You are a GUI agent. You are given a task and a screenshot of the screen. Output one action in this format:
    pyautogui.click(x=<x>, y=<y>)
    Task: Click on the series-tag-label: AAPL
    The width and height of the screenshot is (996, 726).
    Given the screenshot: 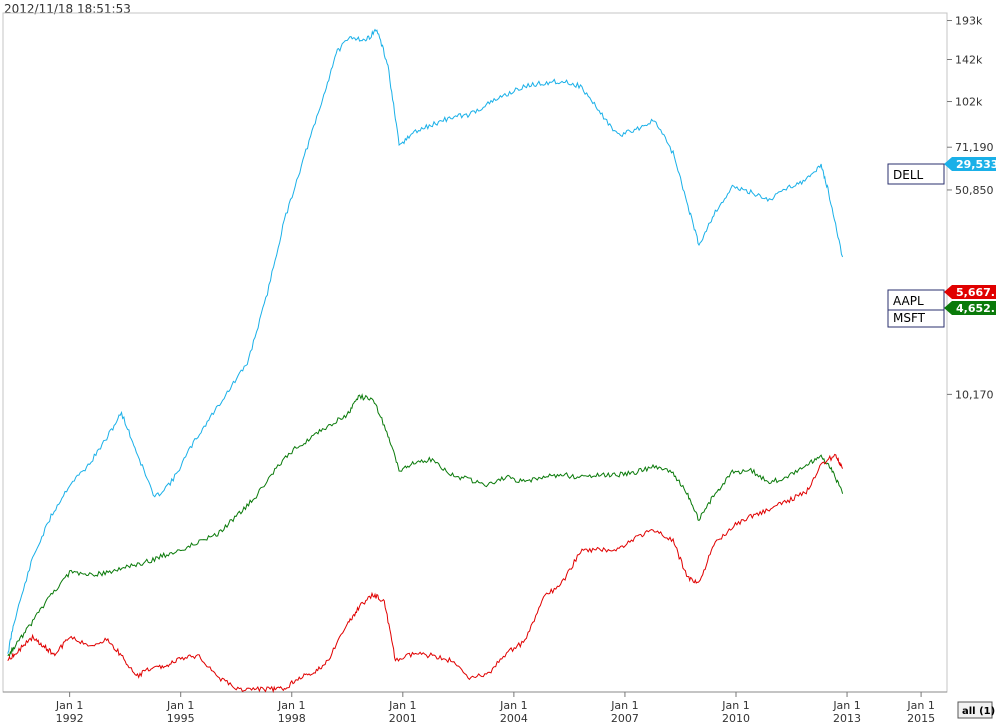 What is the action you would take?
    pyautogui.click(x=908, y=301)
    